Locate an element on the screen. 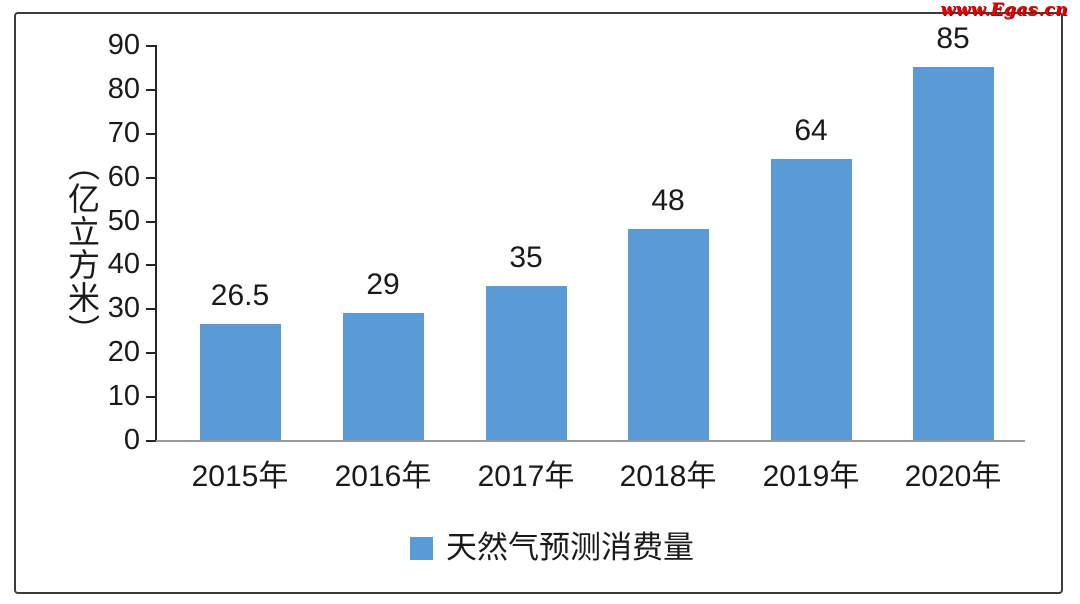  y-tick-label: 60 is located at coordinates (123, 176).